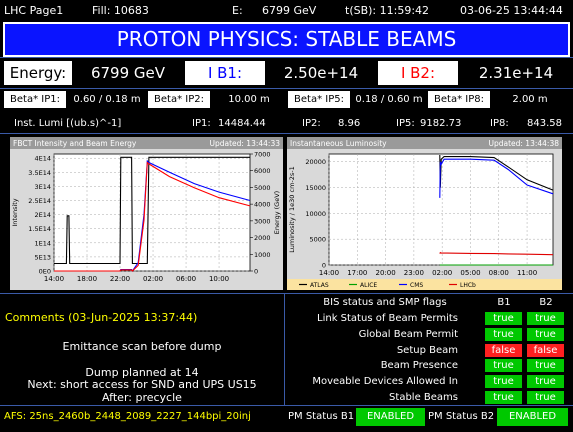 The height and width of the screenshot is (432, 573). What do you see at coordinates (201, 123) in the screenshot?
I see `ip-label: IP1:` at bounding box center [201, 123].